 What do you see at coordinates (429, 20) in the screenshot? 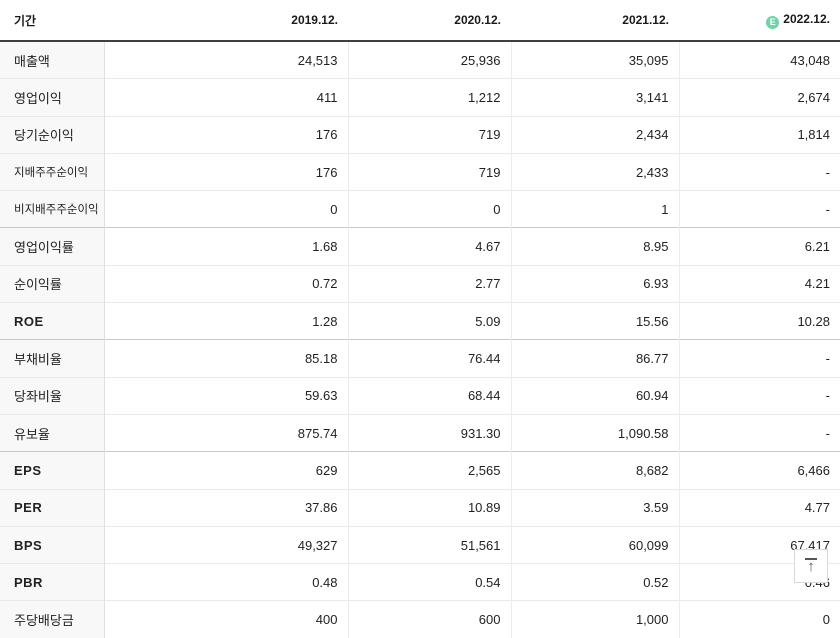
I see `column-header-202012: 2020.12.` at bounding box center [429, 20].